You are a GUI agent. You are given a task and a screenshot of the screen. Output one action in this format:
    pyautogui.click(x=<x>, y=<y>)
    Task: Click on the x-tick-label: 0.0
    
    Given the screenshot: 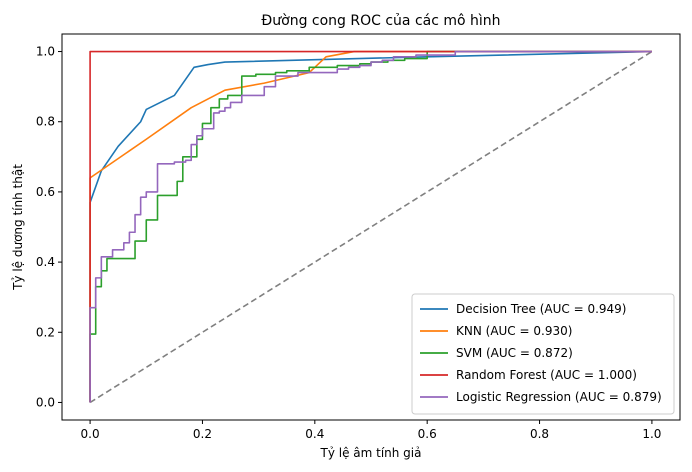 What is the action you would take?
    pyautogui.click(x=90, y=434)
    